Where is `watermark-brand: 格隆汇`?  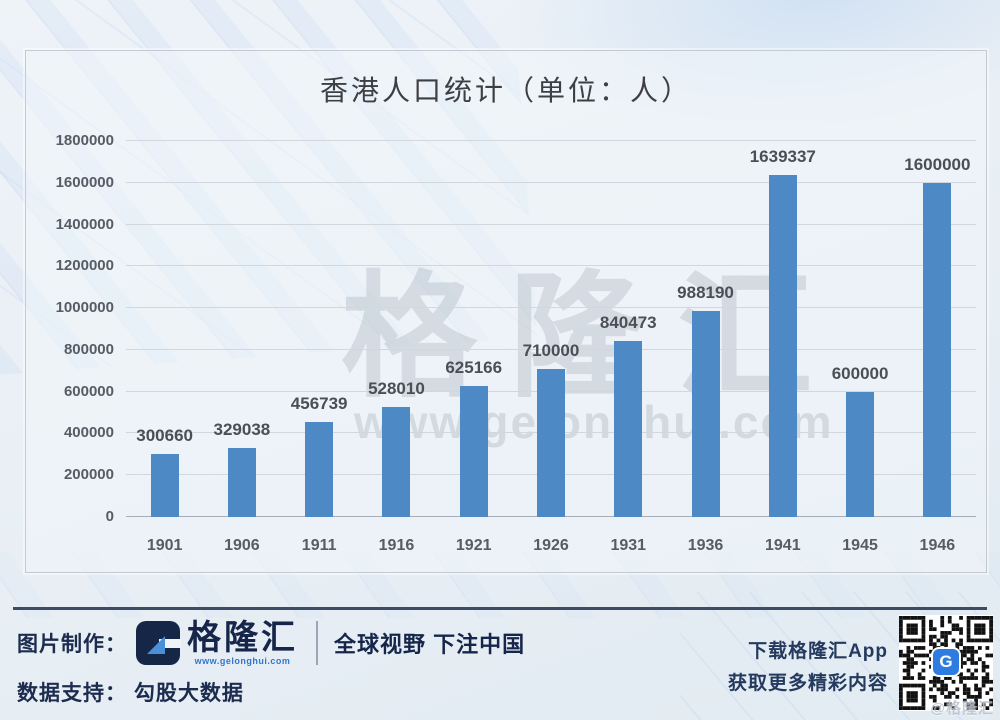 watermark-brand: 格隆汇 is located at coordinates (593, 337).